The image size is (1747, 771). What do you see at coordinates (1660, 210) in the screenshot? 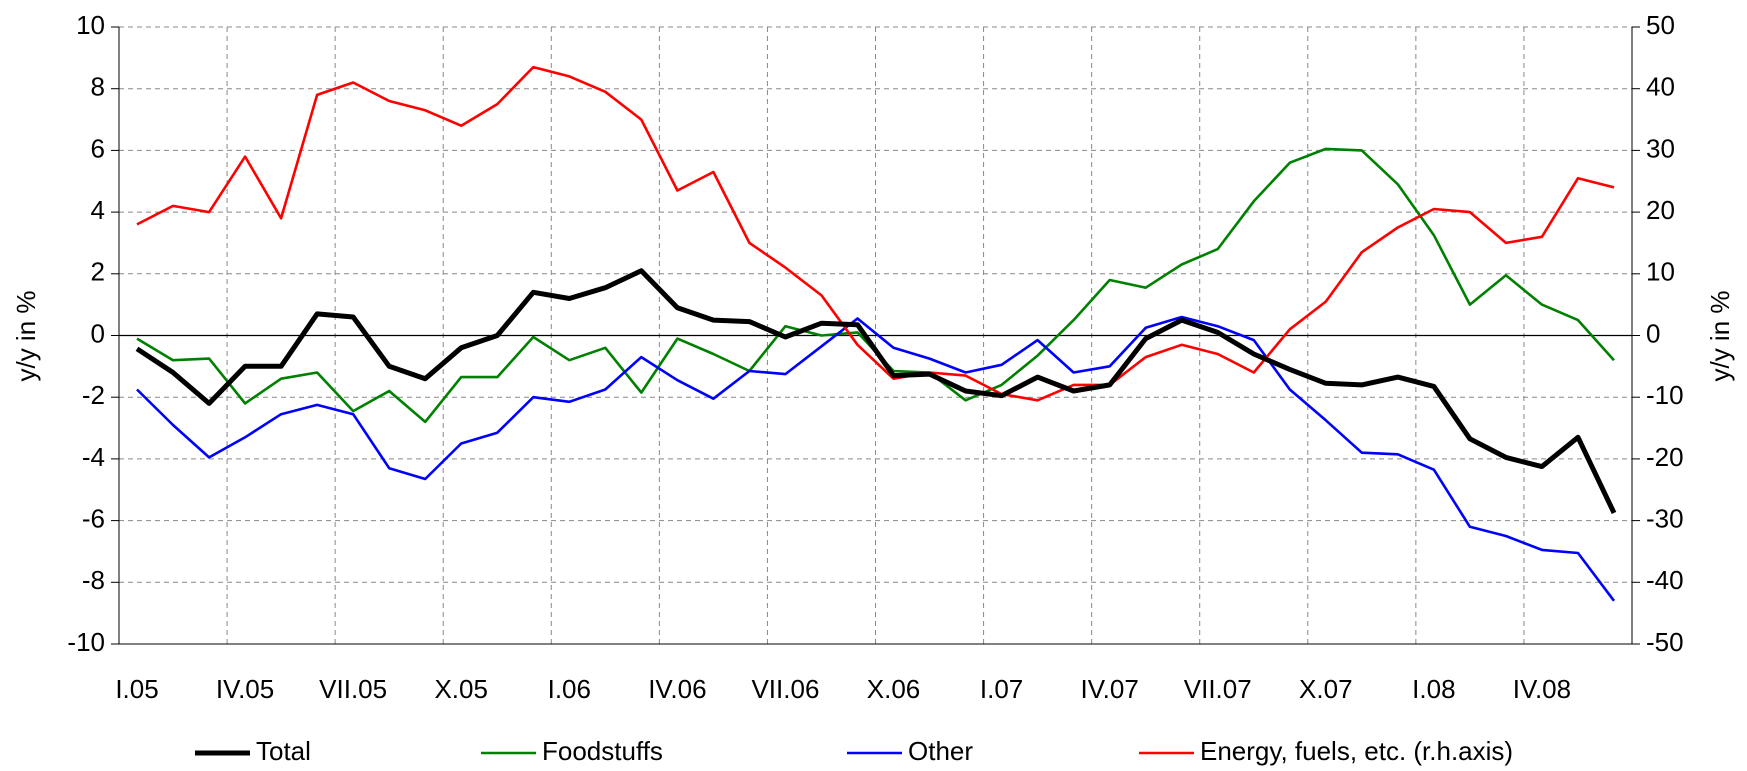
I see `y2-tick-label: 20` at bounding box center [1660, 210].